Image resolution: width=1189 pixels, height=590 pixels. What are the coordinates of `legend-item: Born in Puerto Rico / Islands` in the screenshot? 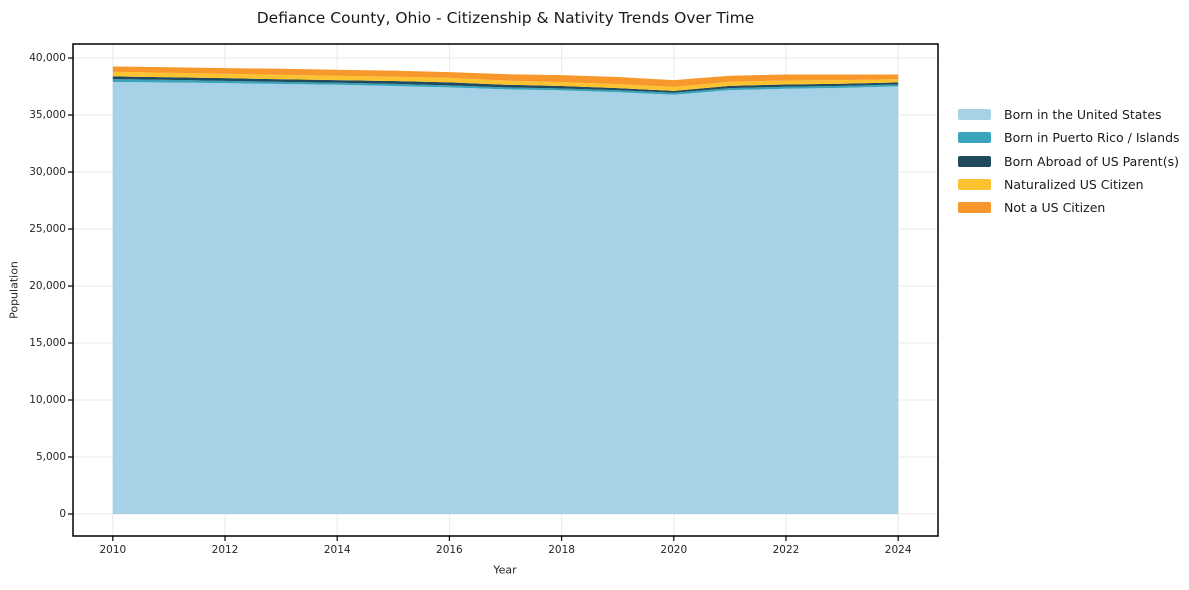 It's located at (1069, 137).